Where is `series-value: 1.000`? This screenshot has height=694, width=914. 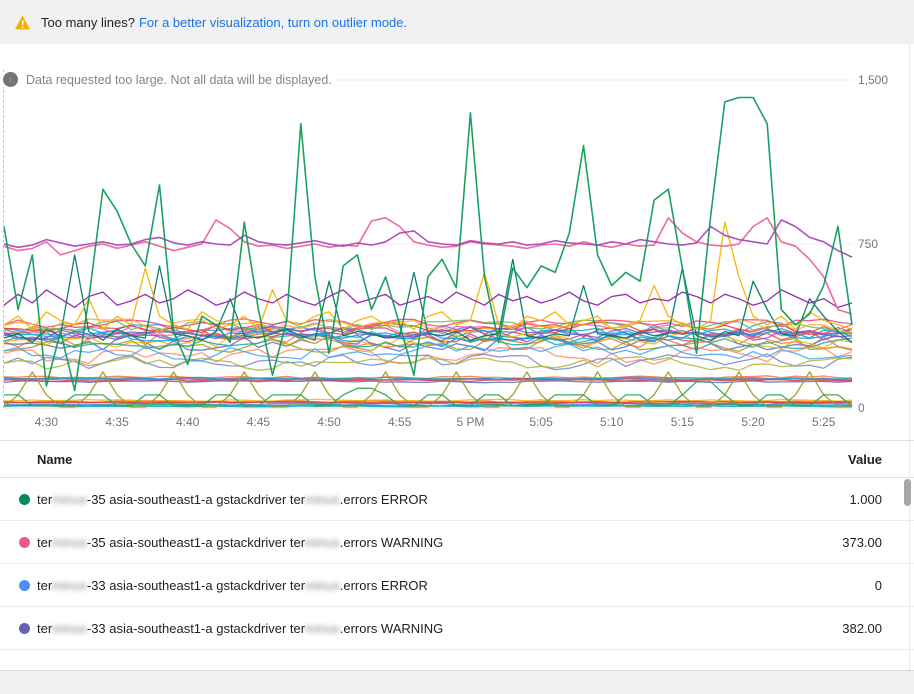 series-value: 1.000 is located at coordinates (865, 499).